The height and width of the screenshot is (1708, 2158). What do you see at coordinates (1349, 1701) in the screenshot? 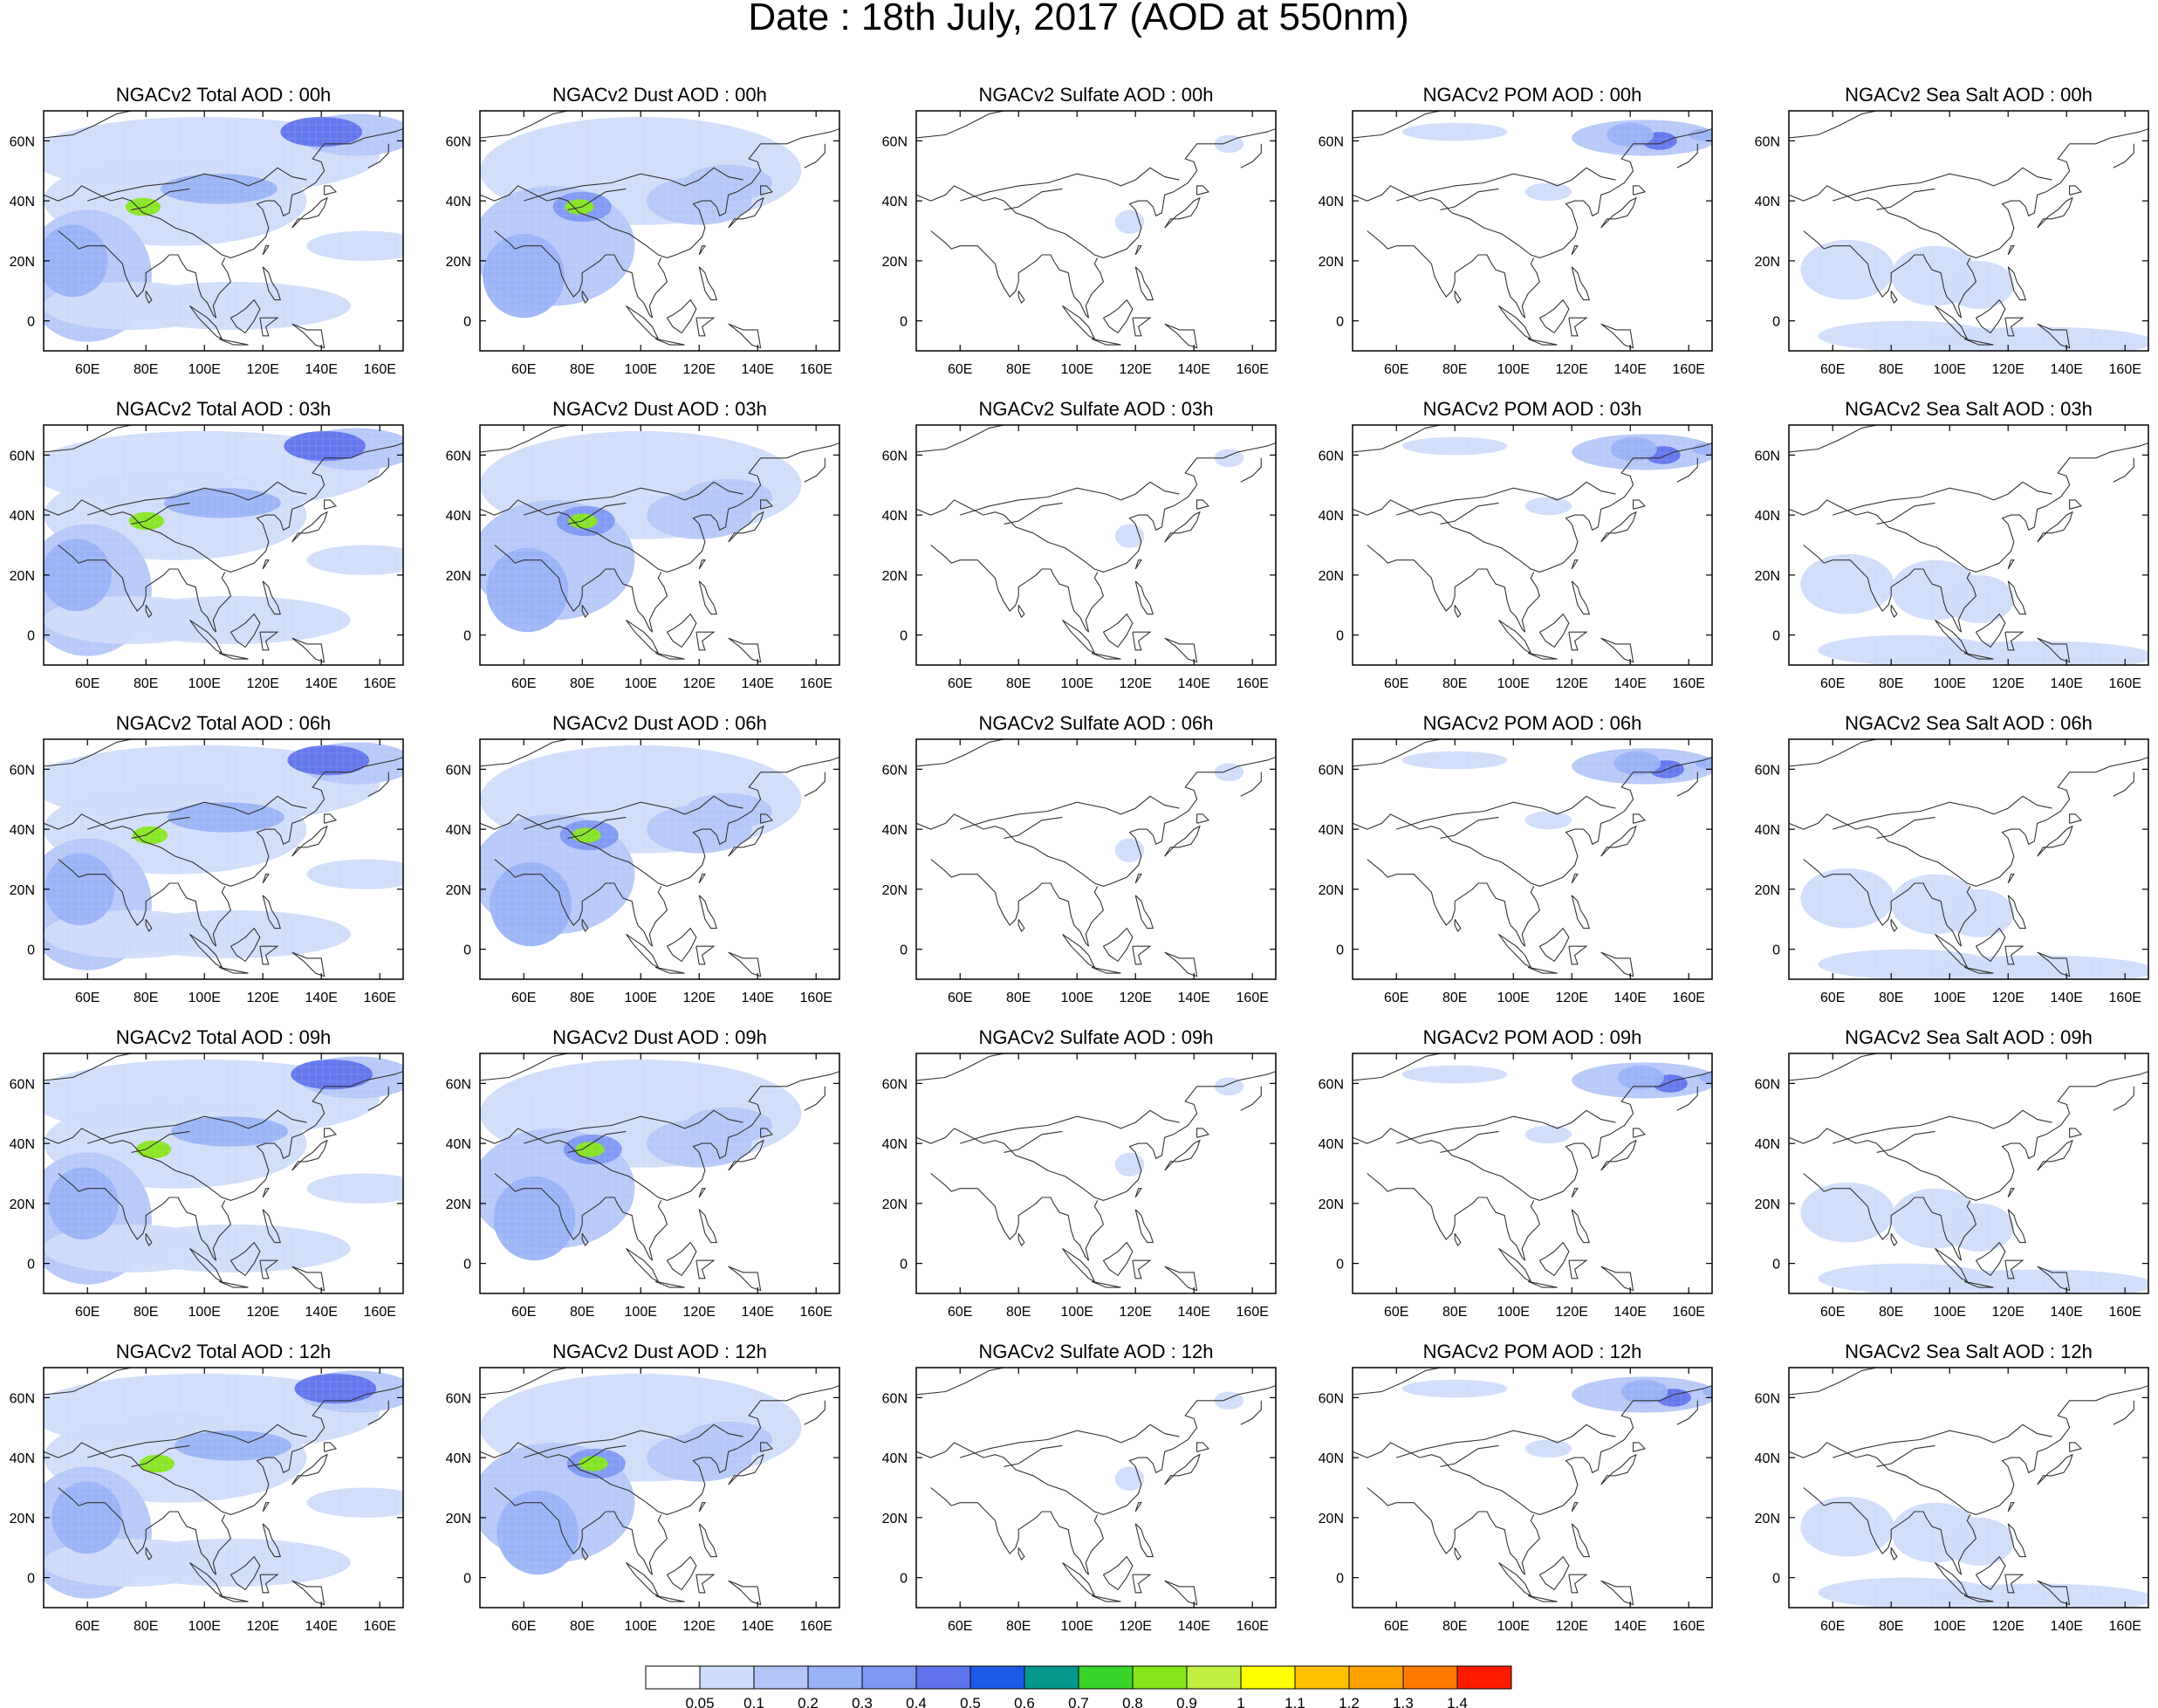
I see `colorbar-label: 1.2` at bounding box center [1349, 1701].